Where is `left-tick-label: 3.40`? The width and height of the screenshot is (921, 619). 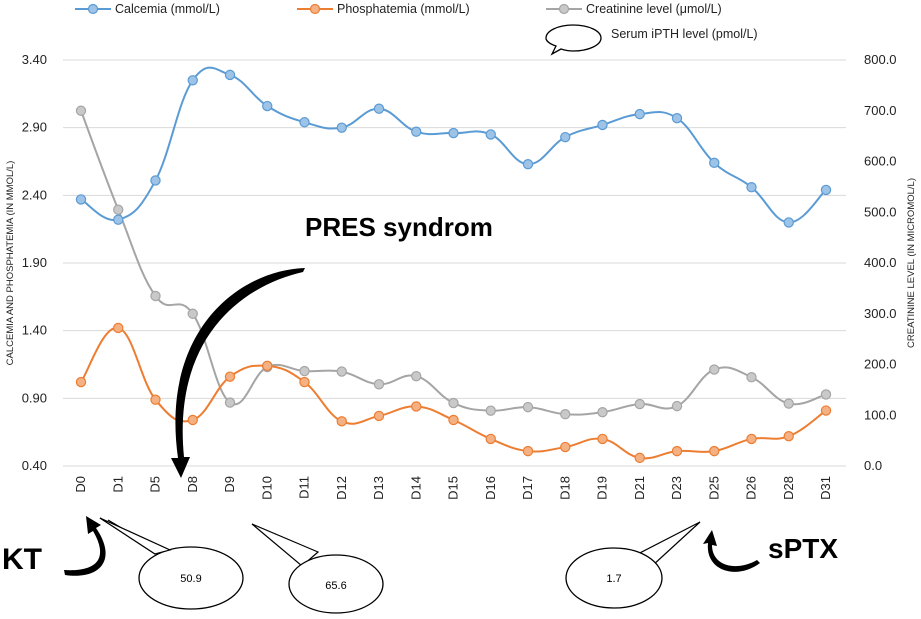
left-tick-label: 3.40 is located at coordinates (34, 59).